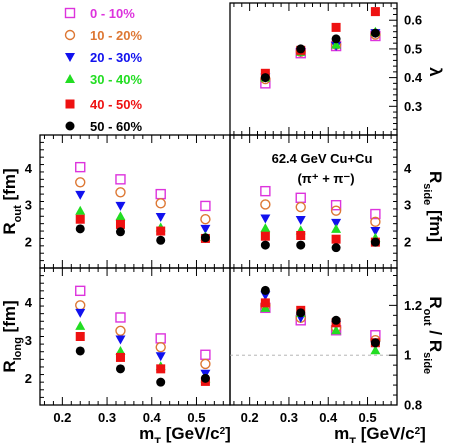 This screenshot has width=460, height=443. What do you see at coordinates (322, 158) in the screenshot?
I see `annotation-line1: 62.4 GeV Cu+Cu` at bounding box center [322, 158].